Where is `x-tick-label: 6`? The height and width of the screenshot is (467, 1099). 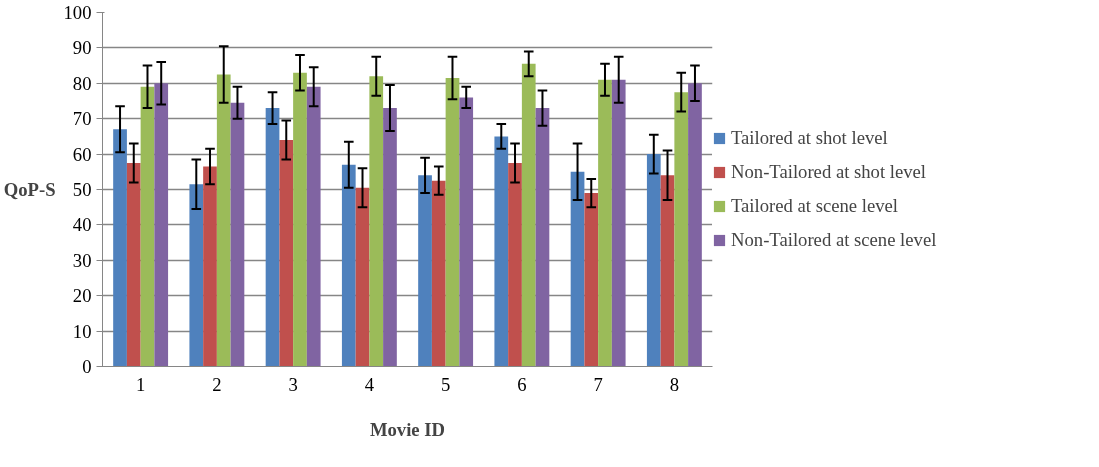 x-tick-label: 6 is located at coordinates (522, 384).